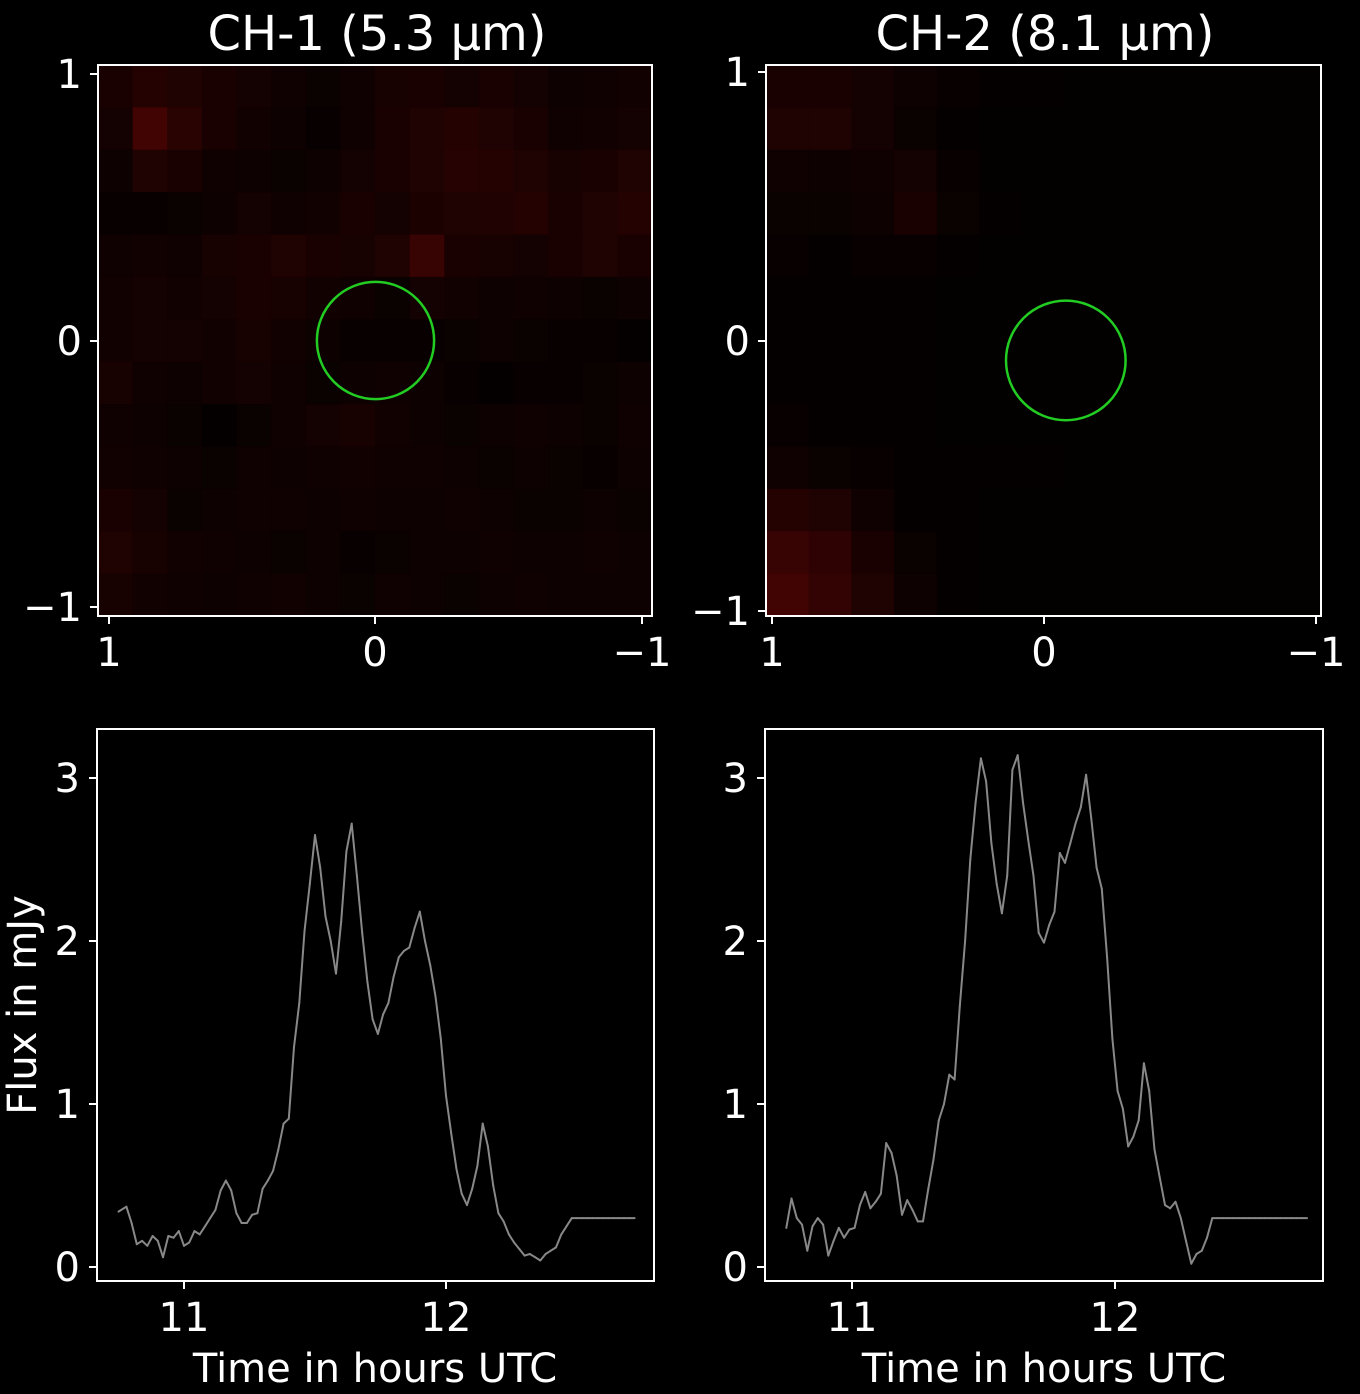 The image size is (1360, 1394). What do you see at coordinates (376, 1042) in the screenshot?
I see `lightcurve-lines-ch1` at bounding box center [376, 1042].